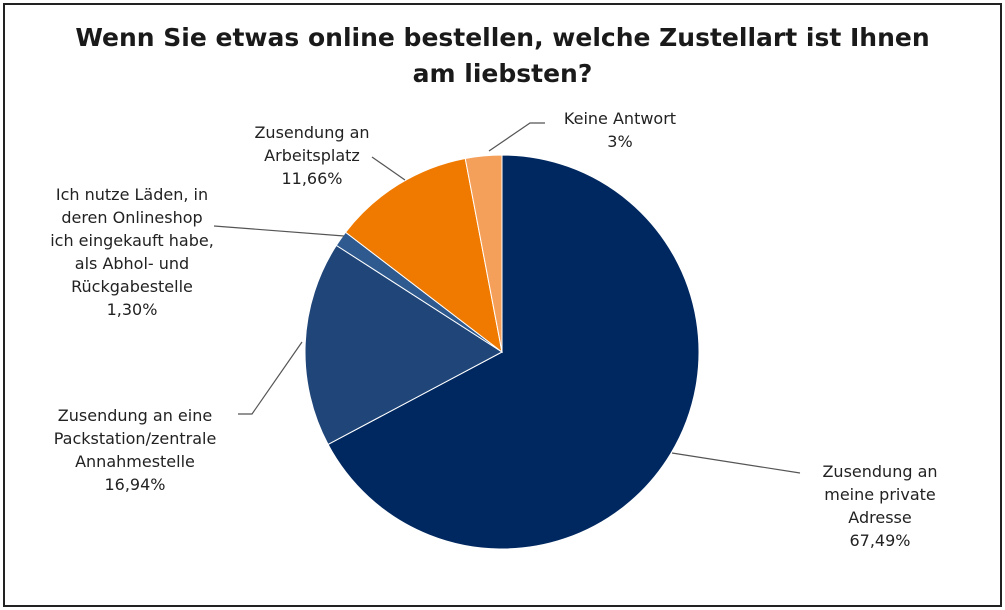 The height and width of the screenshot is (610, 1005). Describe the element at coordinates (132, 194) in the screenshot. I see `slice-label-line: Ich nutze Läden, in` at that location.